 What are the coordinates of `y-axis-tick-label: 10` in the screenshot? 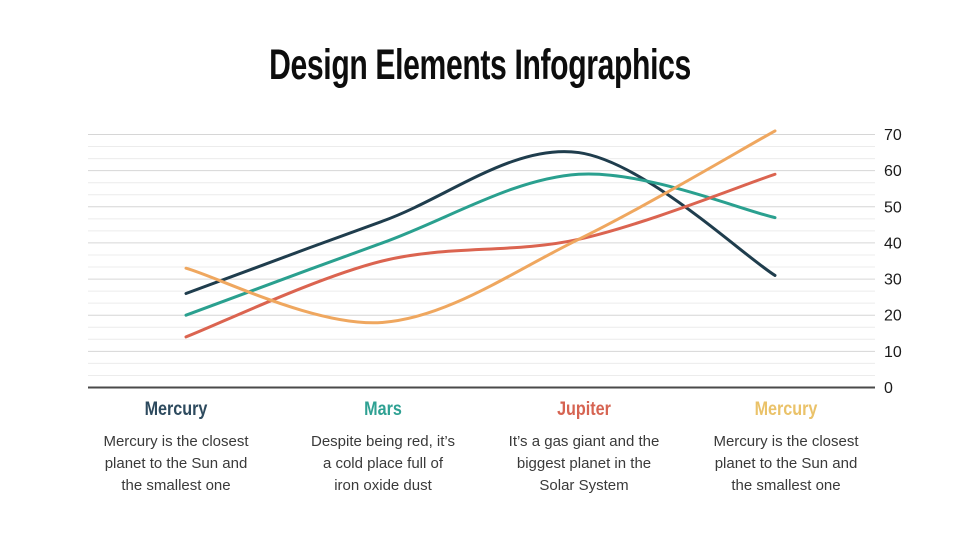 It's located at (893, 352).